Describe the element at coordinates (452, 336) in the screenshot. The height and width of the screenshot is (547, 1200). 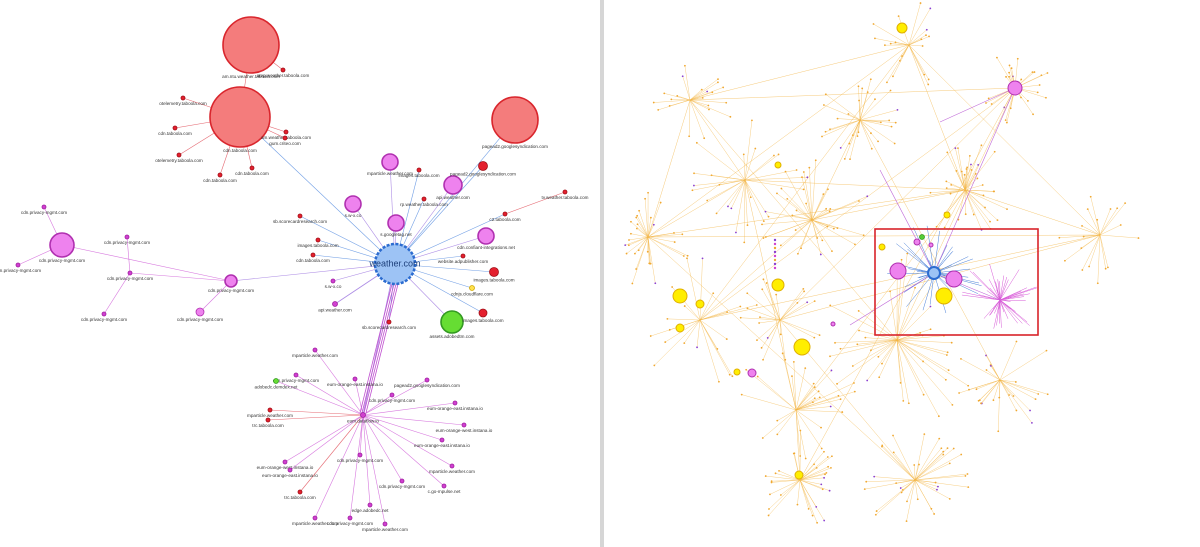
I see `node-label: assets.adobedtm.com` at that location.